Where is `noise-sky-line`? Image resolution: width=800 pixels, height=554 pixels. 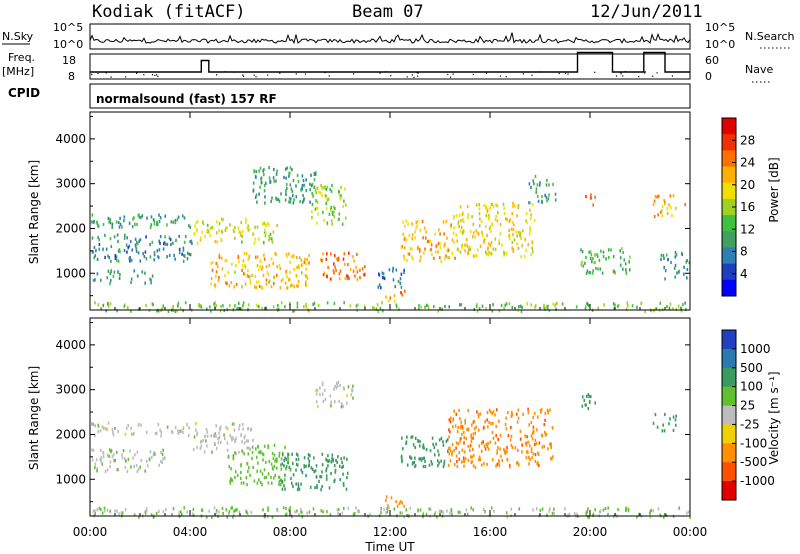
noise-sky-line is located at coordinates (390, 39).